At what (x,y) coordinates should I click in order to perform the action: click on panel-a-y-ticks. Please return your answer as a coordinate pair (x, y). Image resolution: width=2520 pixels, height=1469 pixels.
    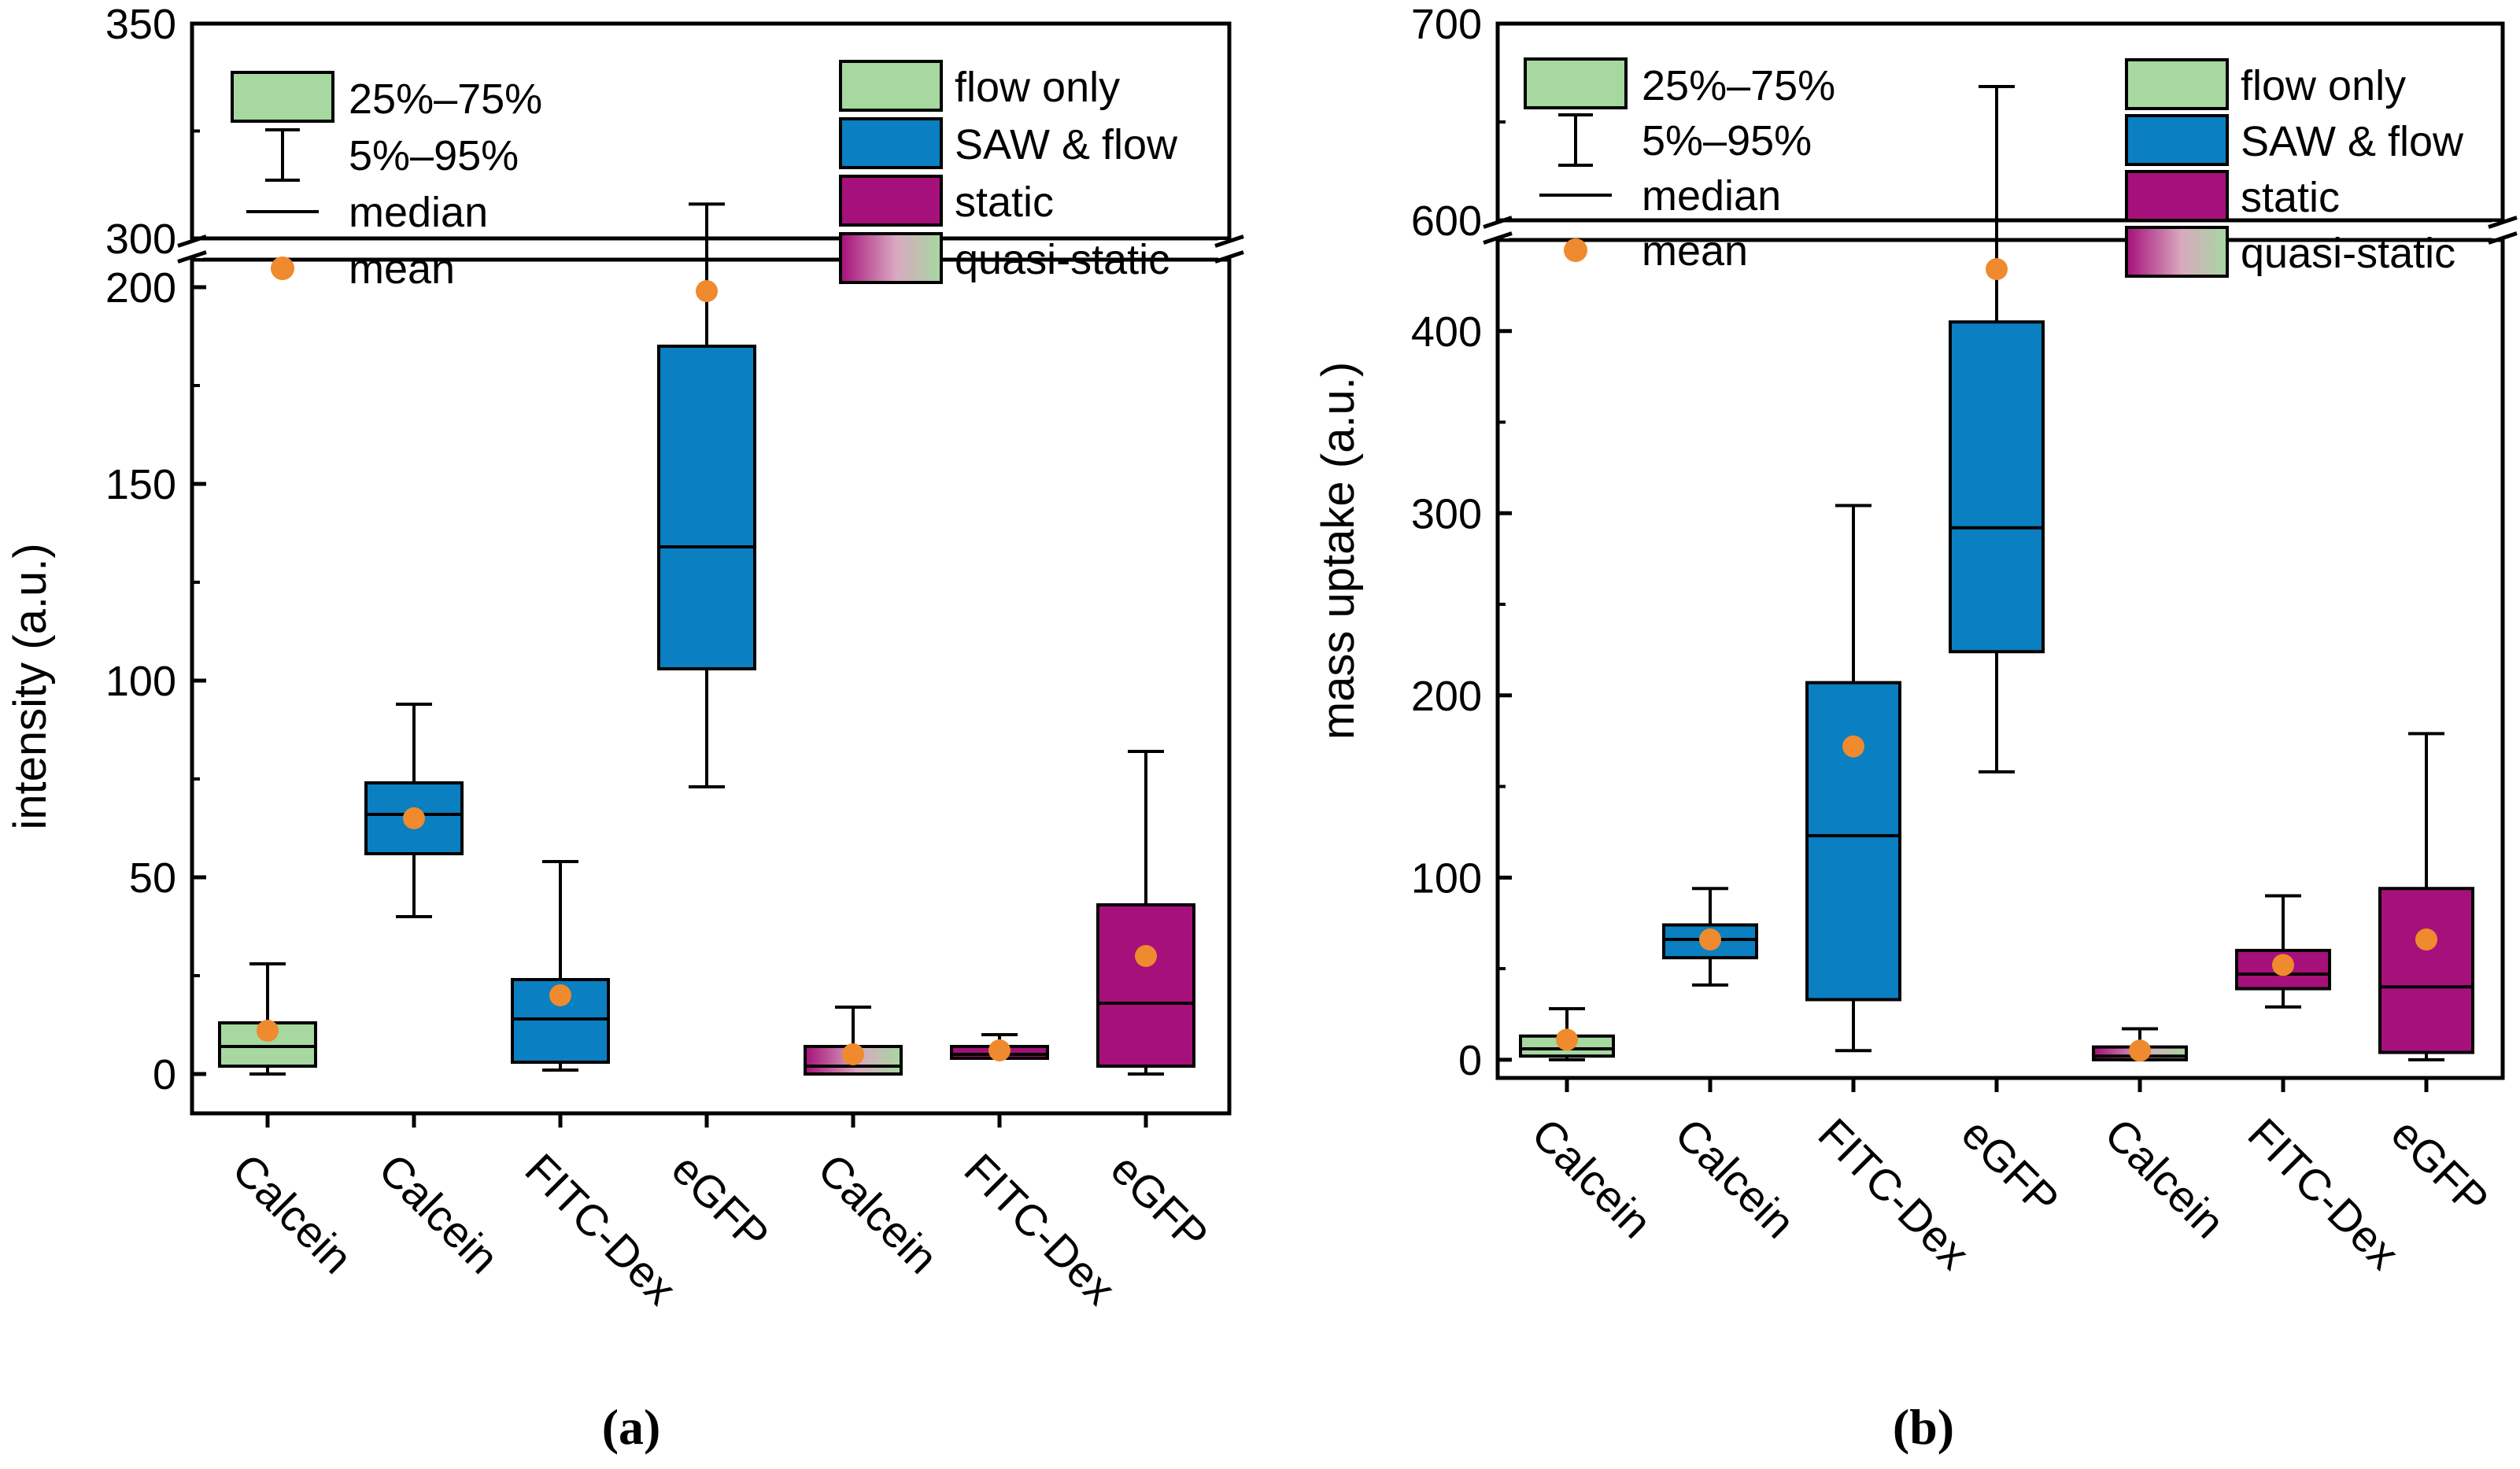
    Looking at the image, I should click on (199, 548).